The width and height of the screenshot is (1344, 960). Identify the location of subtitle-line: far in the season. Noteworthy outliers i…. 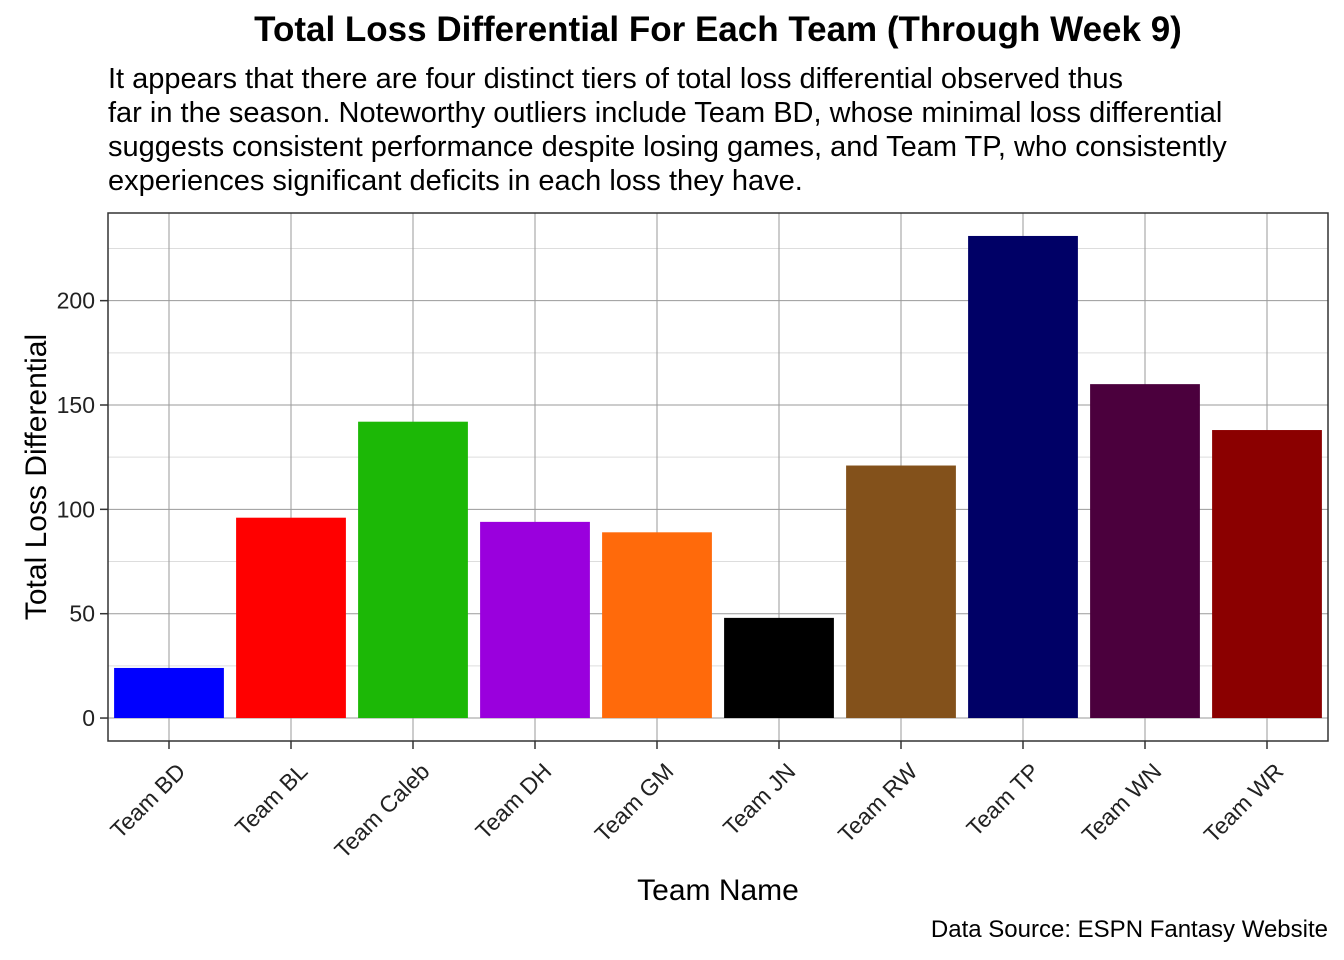
(665, 113).